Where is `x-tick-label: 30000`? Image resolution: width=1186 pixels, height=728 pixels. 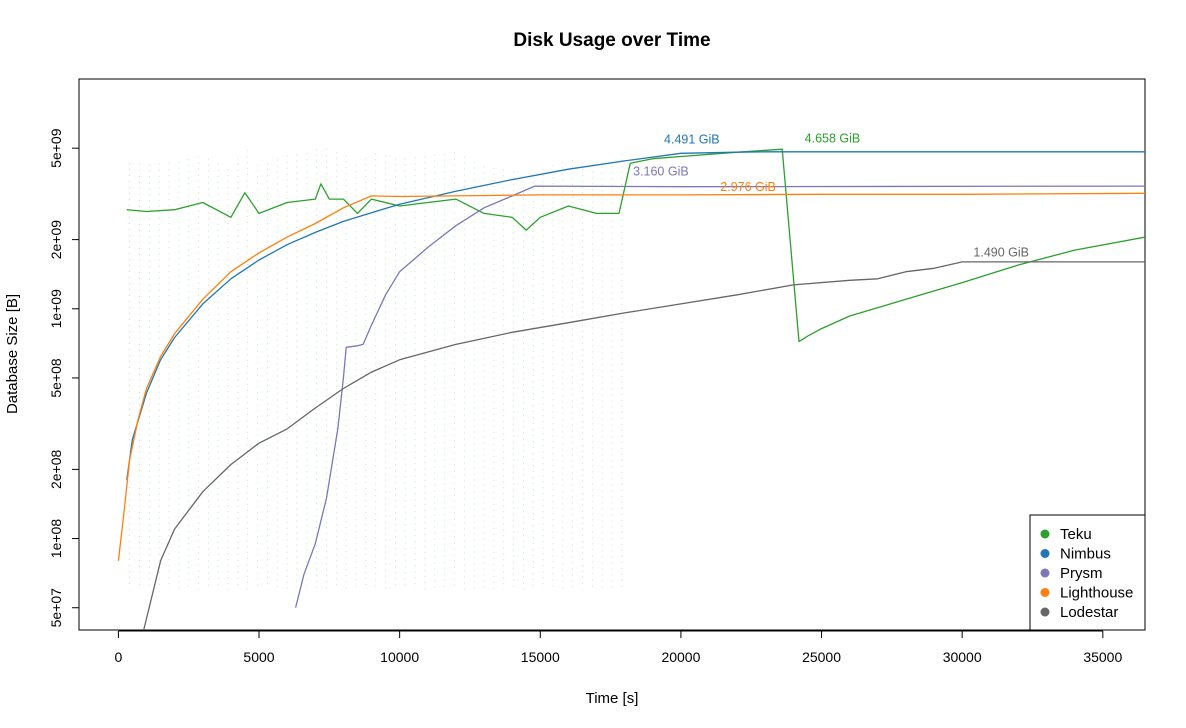
x-tick-label: 30000 is located at coordinates (962, 657).